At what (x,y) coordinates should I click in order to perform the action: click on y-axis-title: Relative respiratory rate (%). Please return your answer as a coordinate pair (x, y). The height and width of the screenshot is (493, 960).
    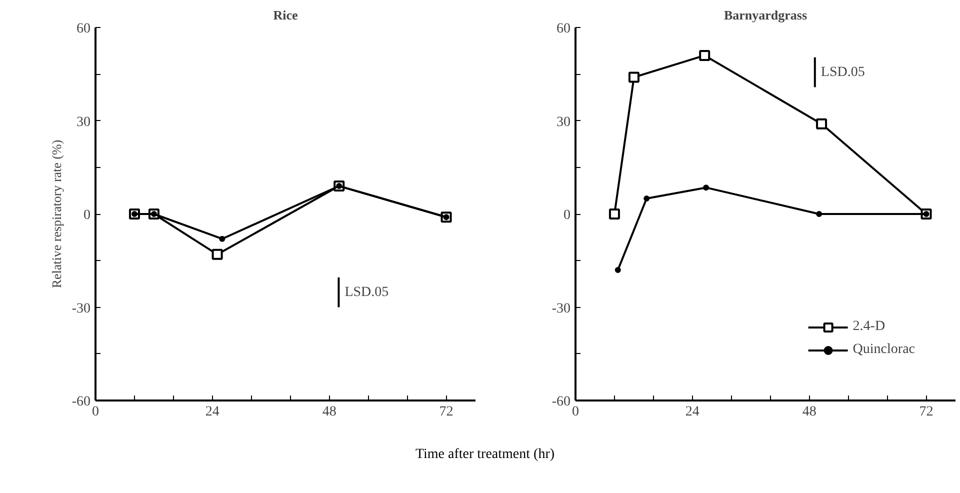
    Looking at the image, I should click on (56, 214).